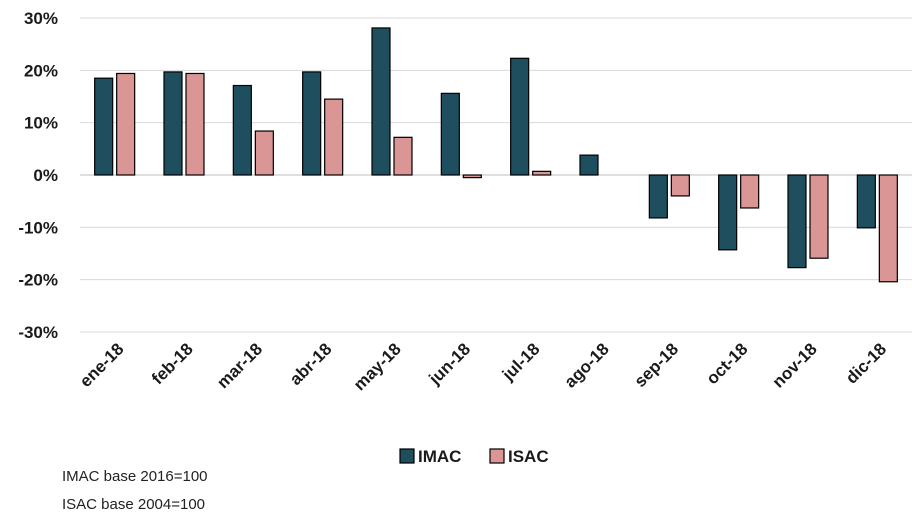 This screenshot has height=520, width=912. I want to click on y-tick-label: 30%, so click(41, 18).